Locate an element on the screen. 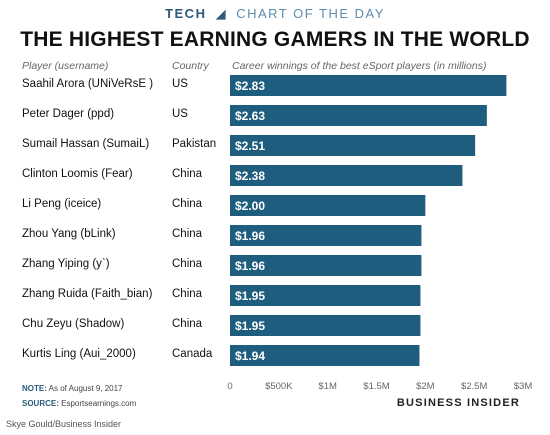  publisher-logo: BUSINESS INSIDER is located at coordinates (458, 403).